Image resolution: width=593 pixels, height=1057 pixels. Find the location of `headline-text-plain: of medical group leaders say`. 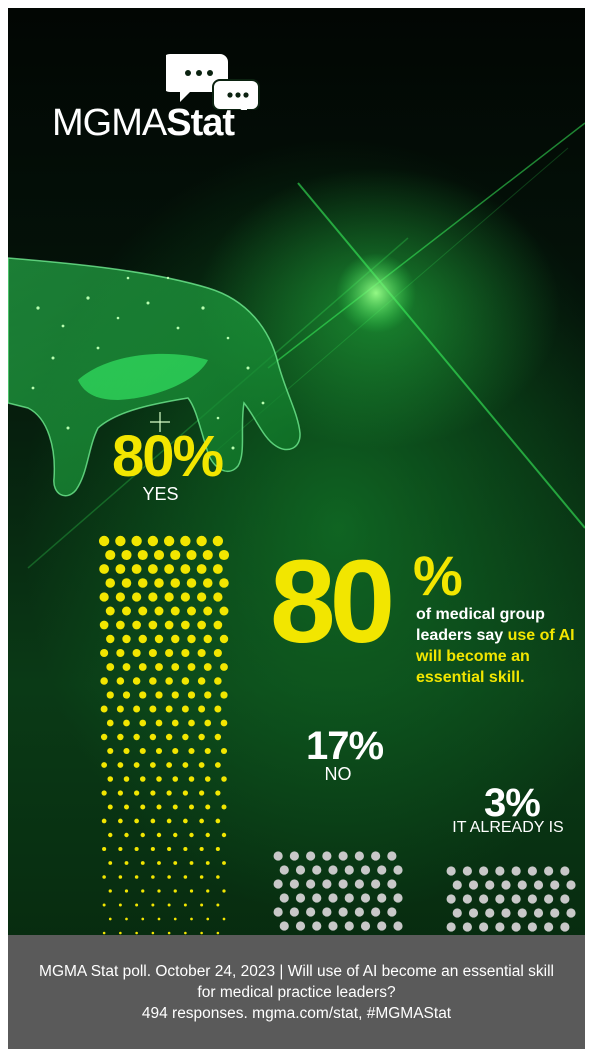

headline-text-plain: of medical group leaders say is located at coordinates (480, 625).